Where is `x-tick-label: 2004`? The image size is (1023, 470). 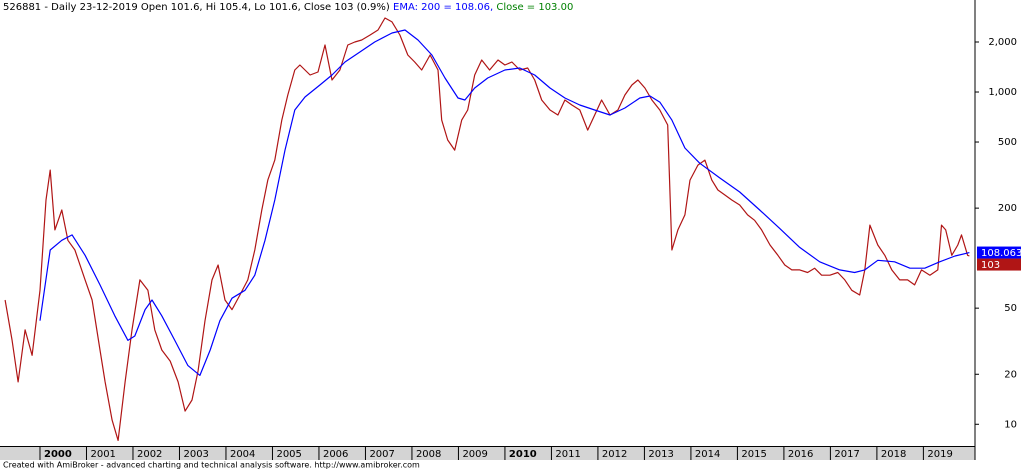
x-tick-label: 2004 is located at coordinates (242, 454).